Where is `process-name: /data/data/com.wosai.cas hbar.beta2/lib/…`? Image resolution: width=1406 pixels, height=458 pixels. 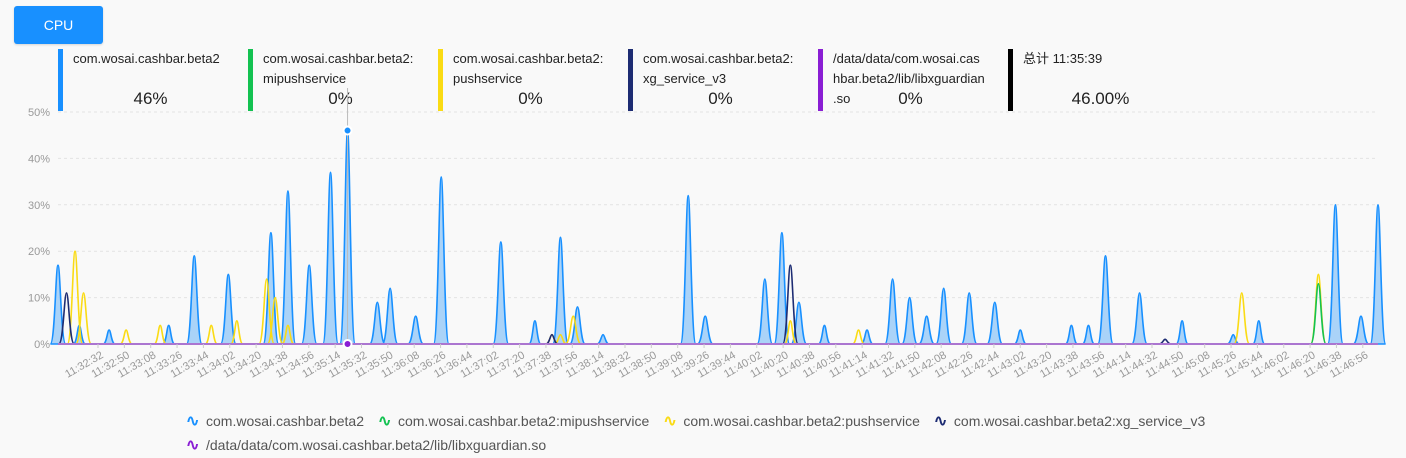
process-name: /data/data/com.wosai.cas hbar.beta2/lib/… is located at coordinates (909, 78).